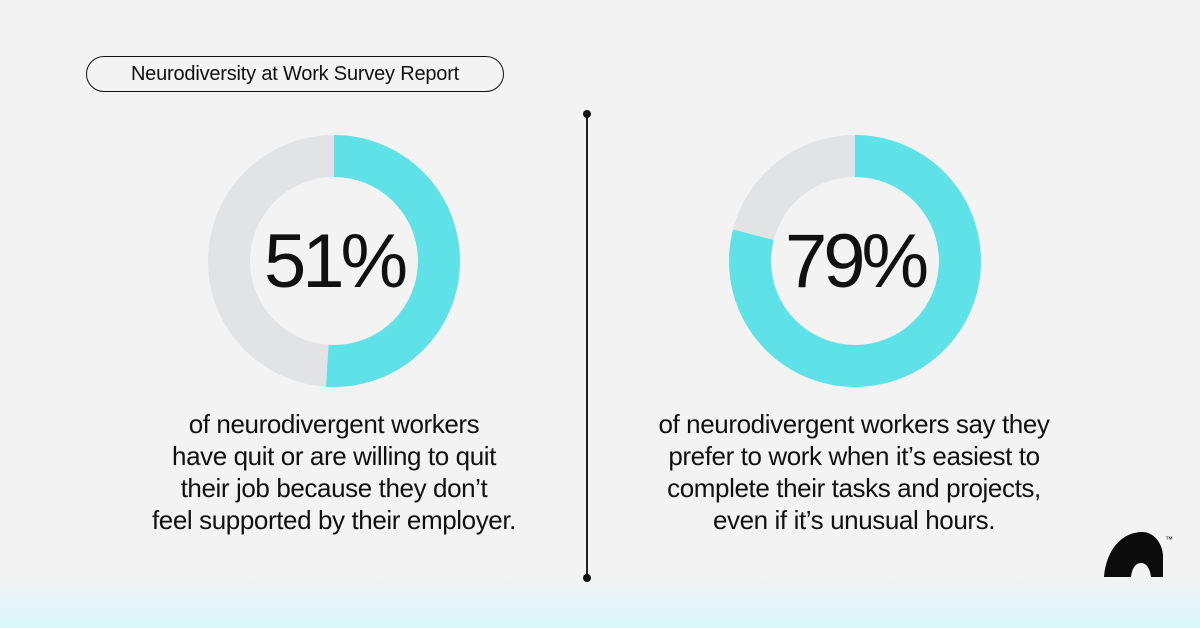 This screenshot has width=1200, height=628. I want to click on donut-left-value-label: 51%, so click(335, 261).